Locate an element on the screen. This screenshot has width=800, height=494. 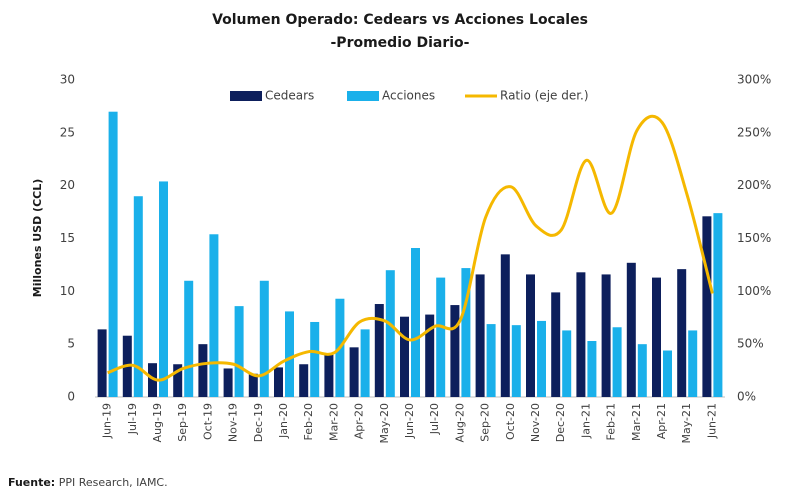
x-tick-label: Jun-19 is located at coordinates (107, 421).